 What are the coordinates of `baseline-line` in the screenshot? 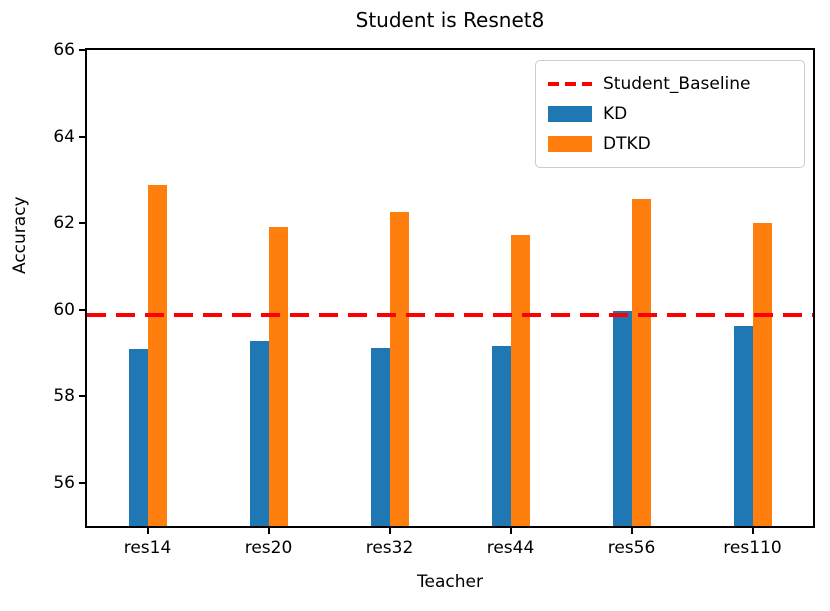 It's located at (450, 314).